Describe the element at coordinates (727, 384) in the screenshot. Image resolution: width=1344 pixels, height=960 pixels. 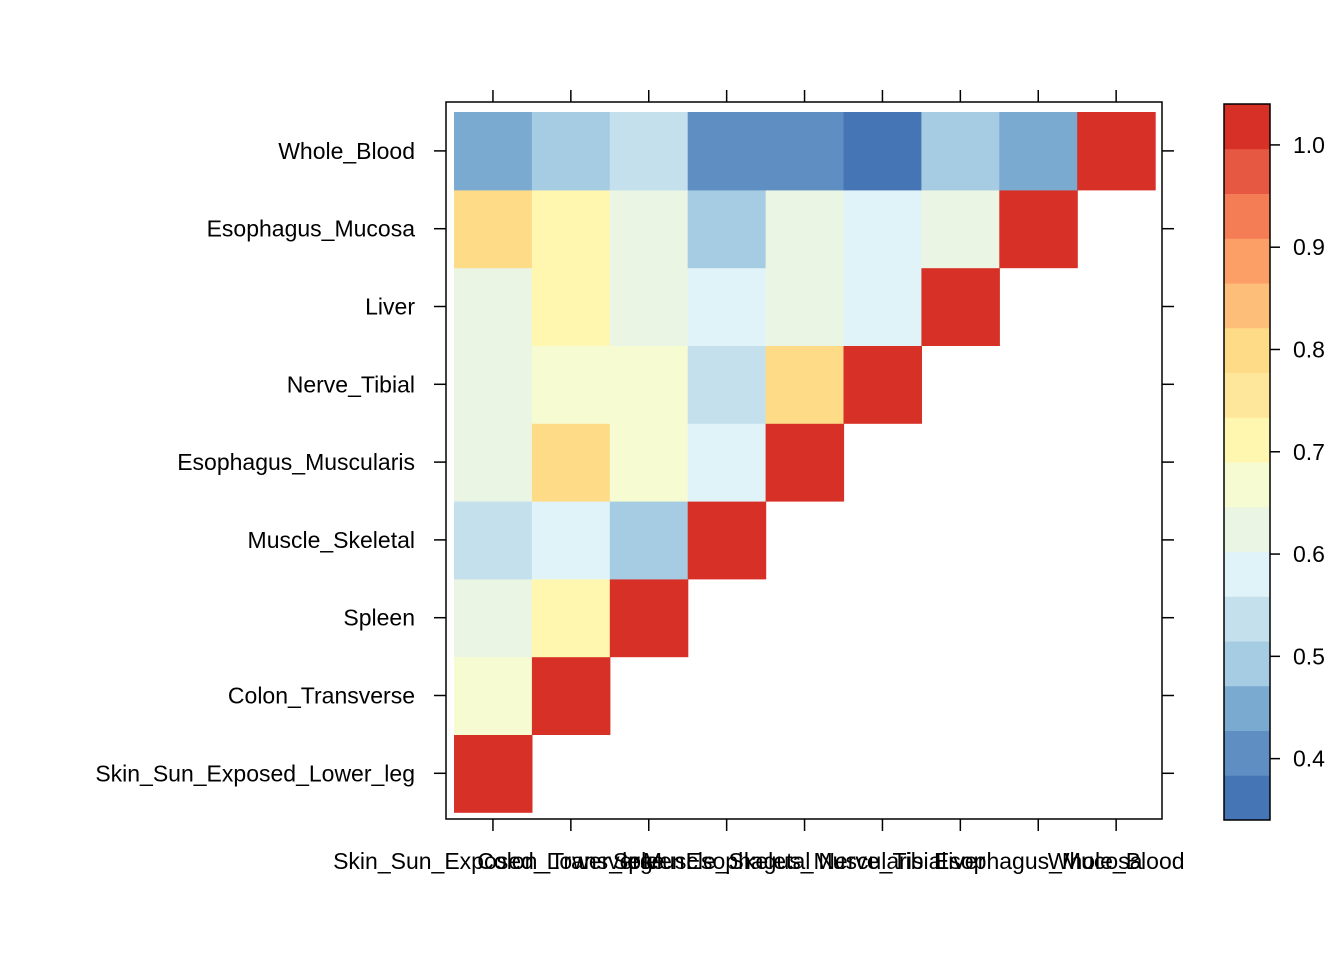
I see `heatmap-cell-Nerve_Tibial-Muscle_Skeletal` at that location.